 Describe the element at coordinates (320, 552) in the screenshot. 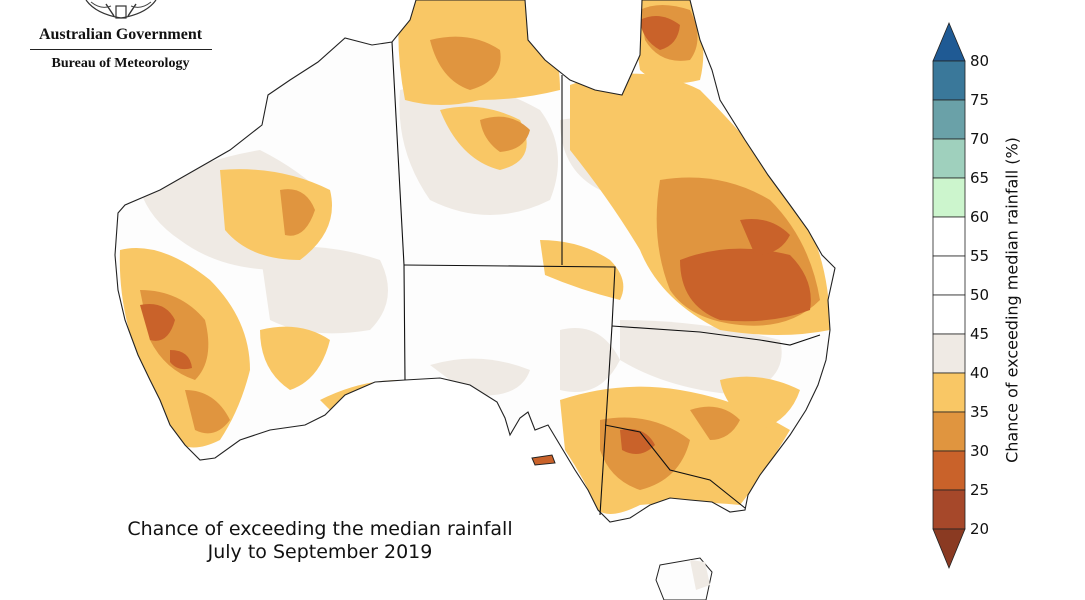

I see `title-line-2: July to September 2019` at that location.